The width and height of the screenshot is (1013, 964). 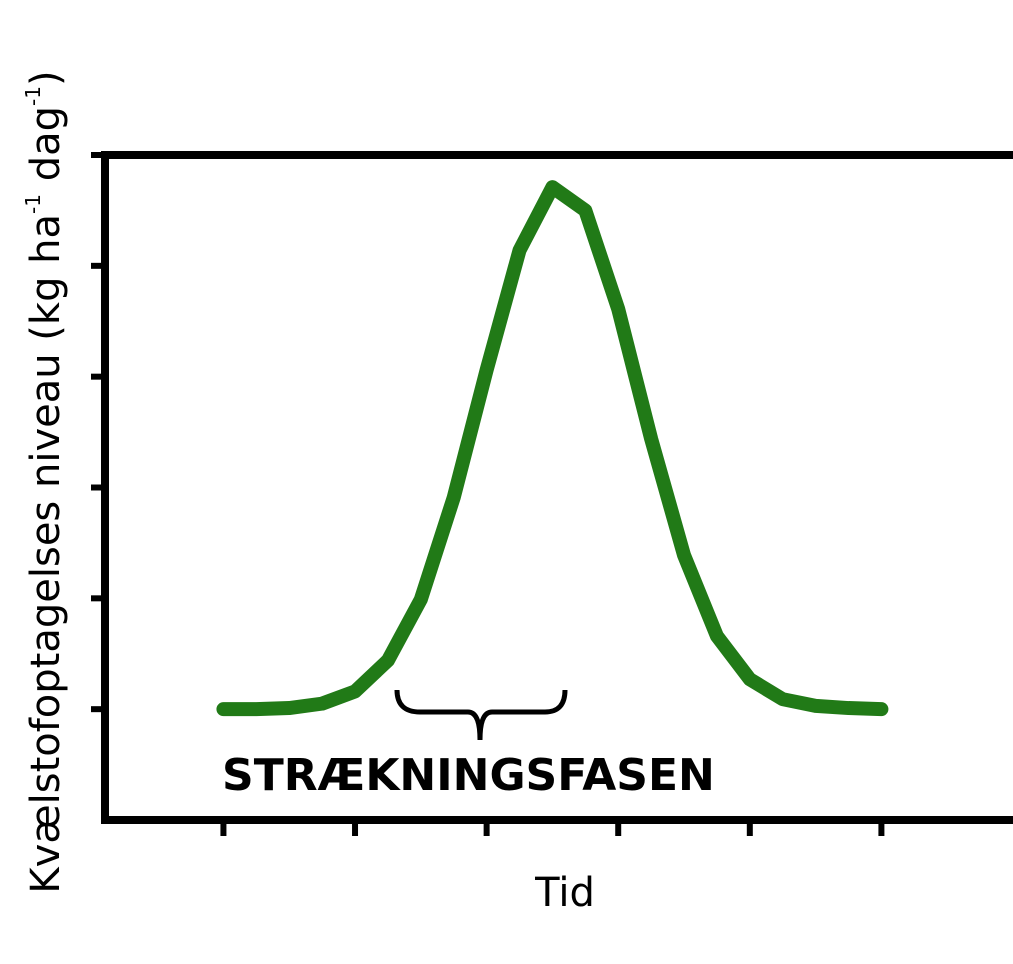 What do you see at coordinates (564, 893) in the screenshot?
I see `x-axis-label: Tid` at bounding box center [564, 893].